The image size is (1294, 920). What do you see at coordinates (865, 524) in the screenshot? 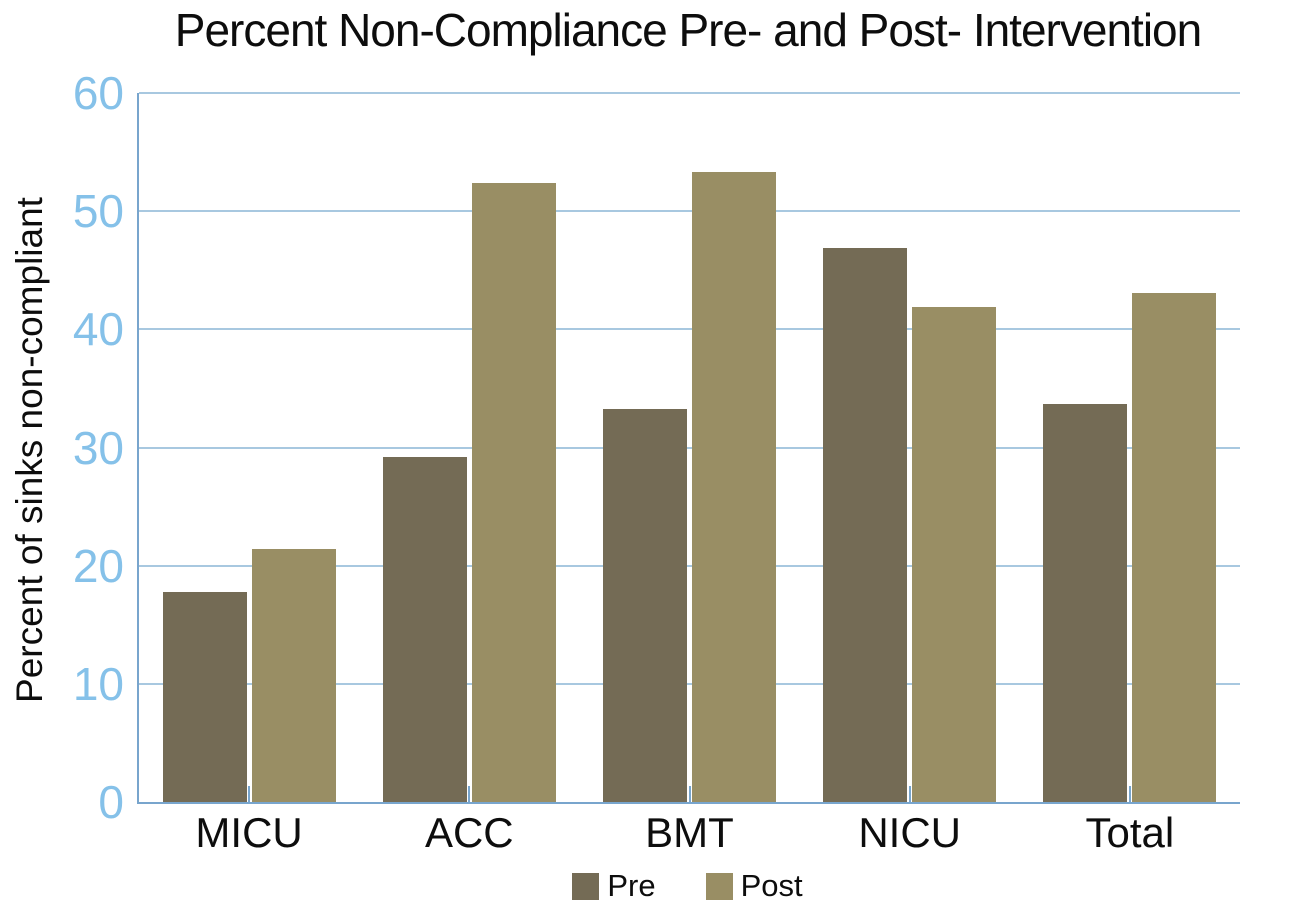
I see `bar-pre-nicu` at bounding box center [865, 524].